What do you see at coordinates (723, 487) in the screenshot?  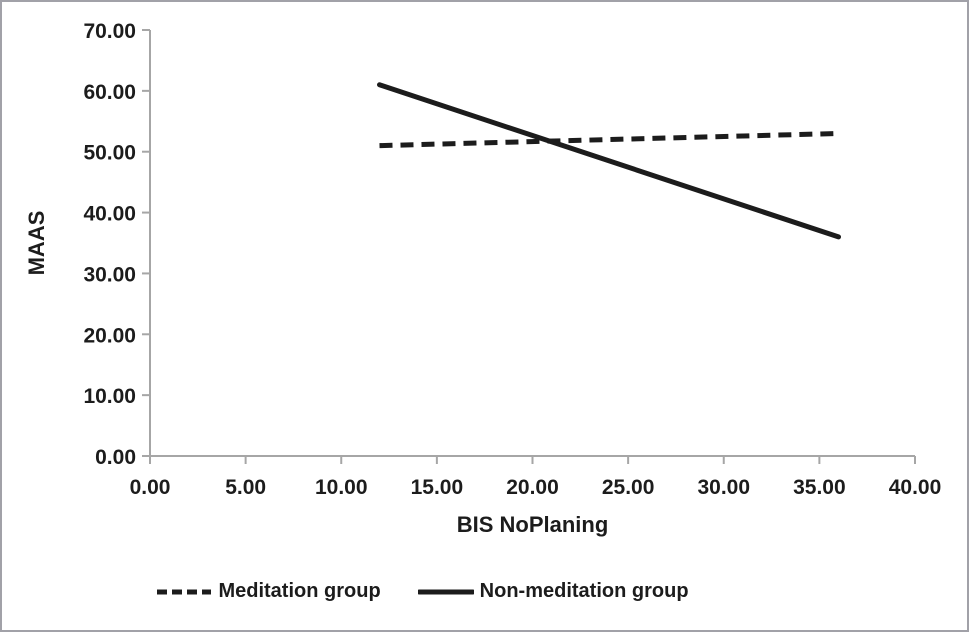 I see `x-tick-label: 30.00` at bounding box center [723, 487].